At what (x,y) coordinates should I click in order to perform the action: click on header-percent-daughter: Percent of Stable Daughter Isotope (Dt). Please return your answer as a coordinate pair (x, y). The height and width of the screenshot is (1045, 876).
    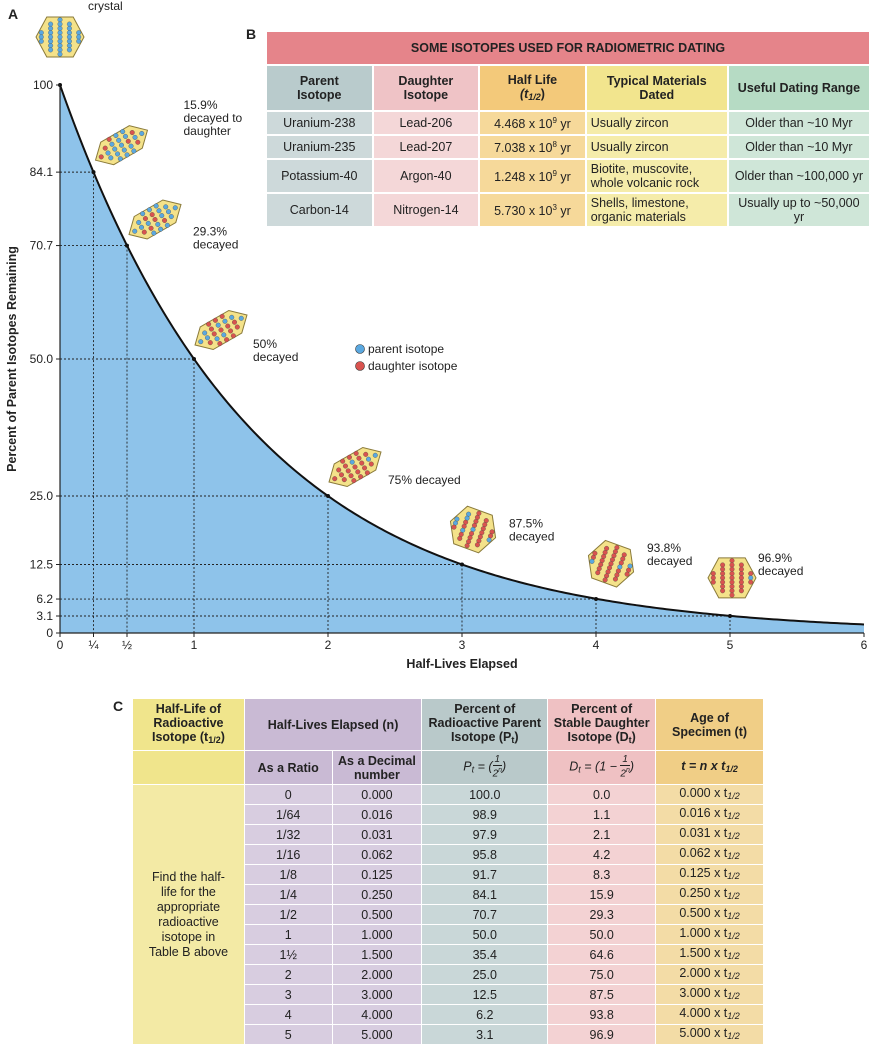
    Looking at the image, I should click on (602, 724).